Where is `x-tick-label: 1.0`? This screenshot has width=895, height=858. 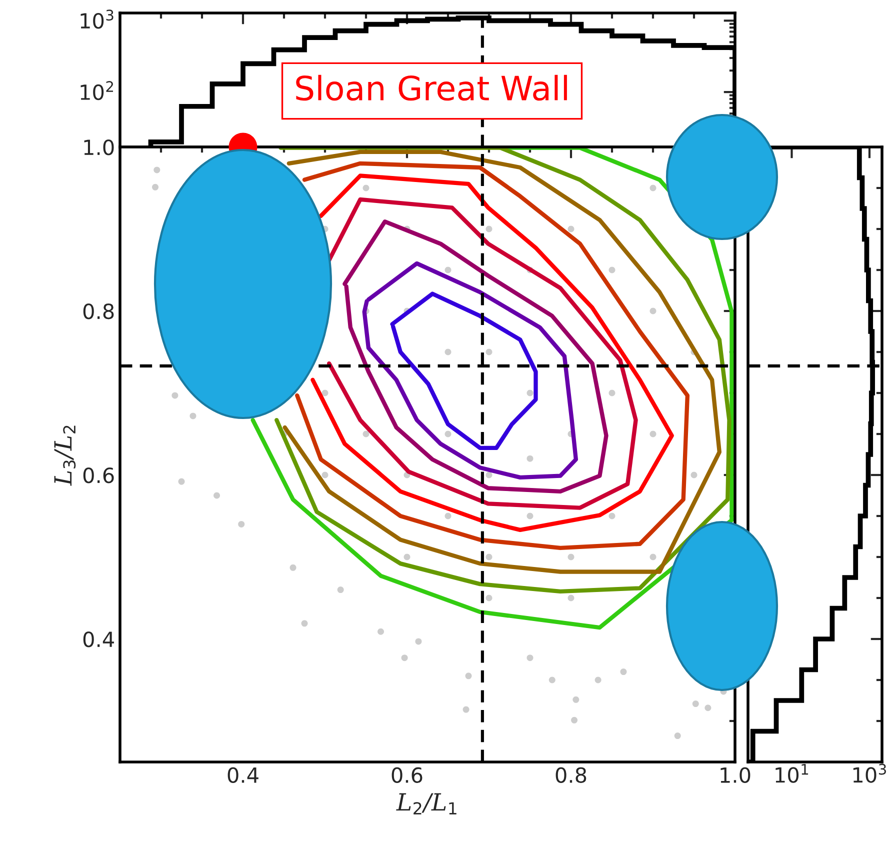
x-tick-label: 1.0 is located at coordinates (735, 775).